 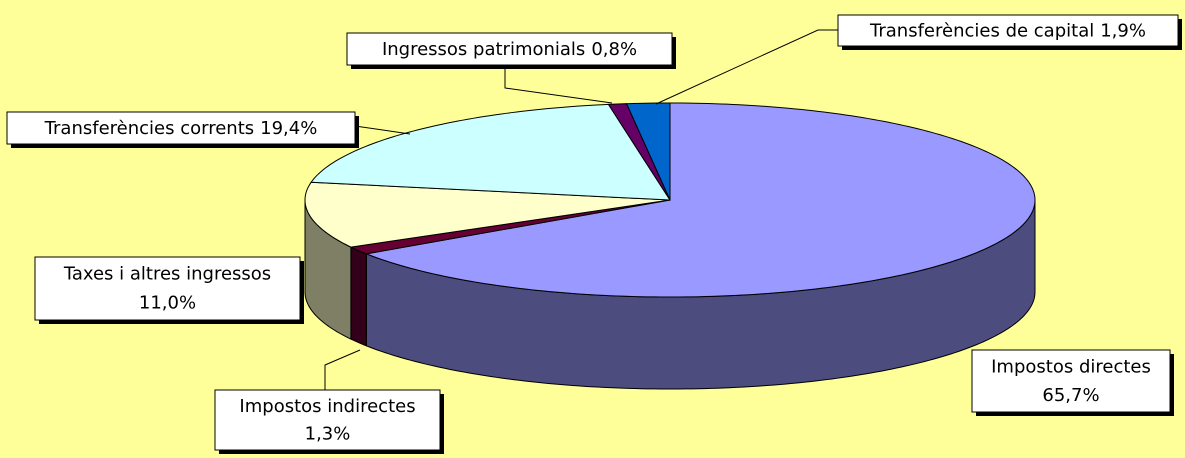 I want to click on slice-label: Transferències de capital, so click(x=981, y=31).